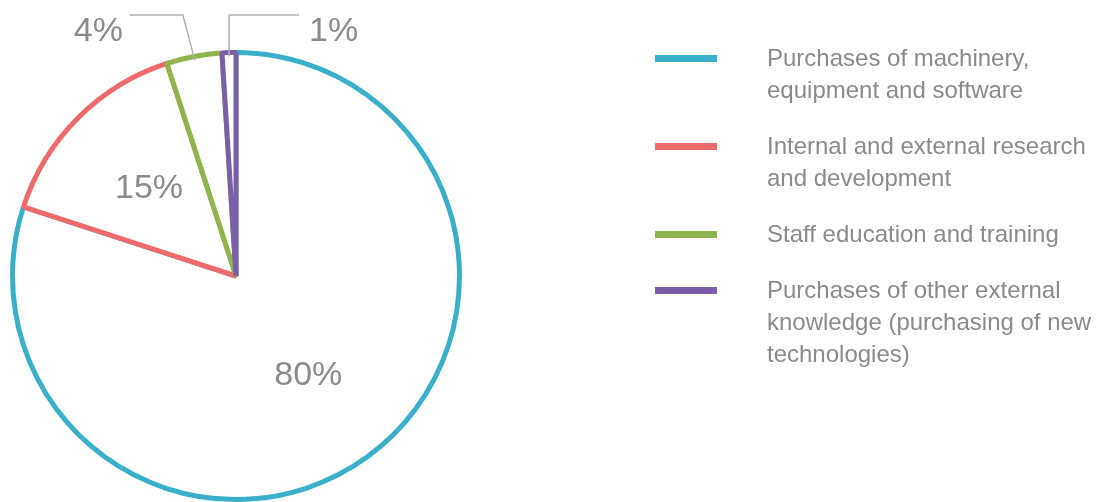 This screenshot has height=502, width=1114. What do you see at coordinates (913, 234) in the screenshot?
I see `legend-label: Staff education and training` at bounding box center [913, 234].